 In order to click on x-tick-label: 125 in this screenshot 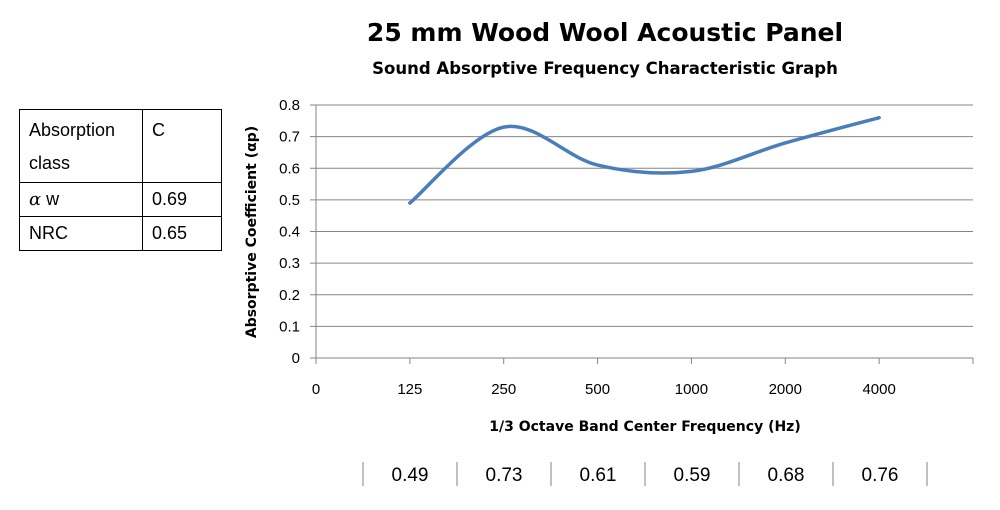, I will do `click(409, 389)`.